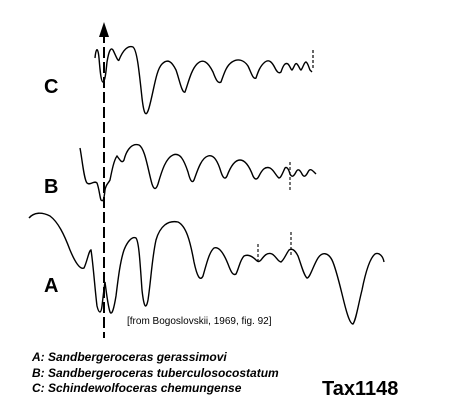 This screenshot has height=403, width=475. Describe the element at coordinates (360, 389) in the screenshot. I see `tax-id-label: Tax1148` at that location.